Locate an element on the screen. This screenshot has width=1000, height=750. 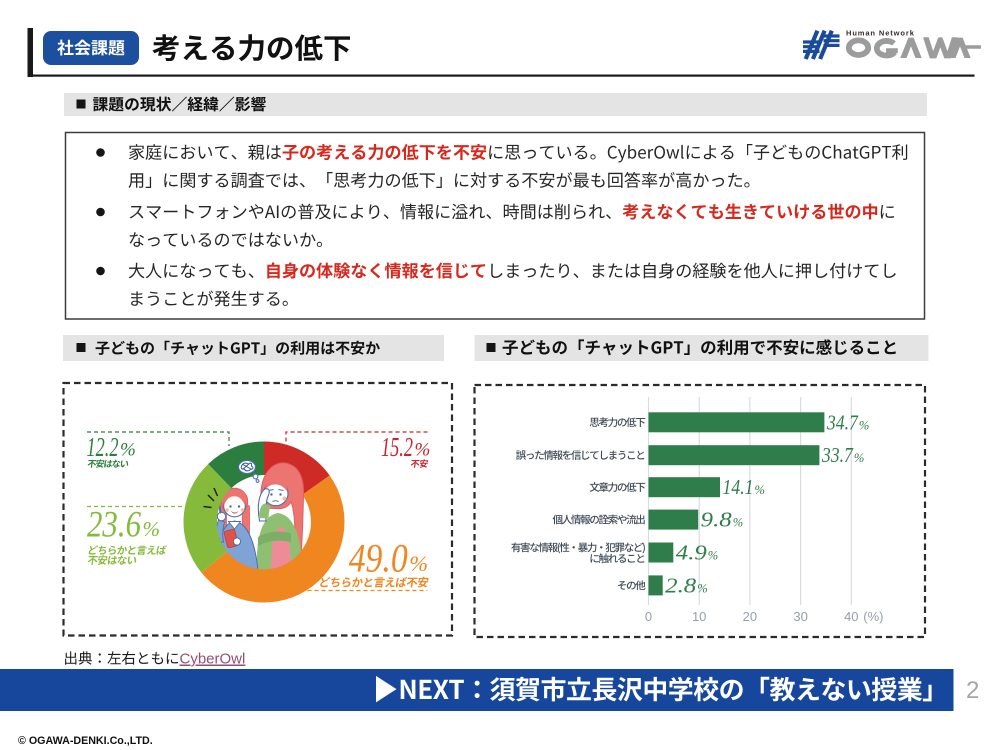
svg-text: 34.7 is located at coordinates (842, 422).